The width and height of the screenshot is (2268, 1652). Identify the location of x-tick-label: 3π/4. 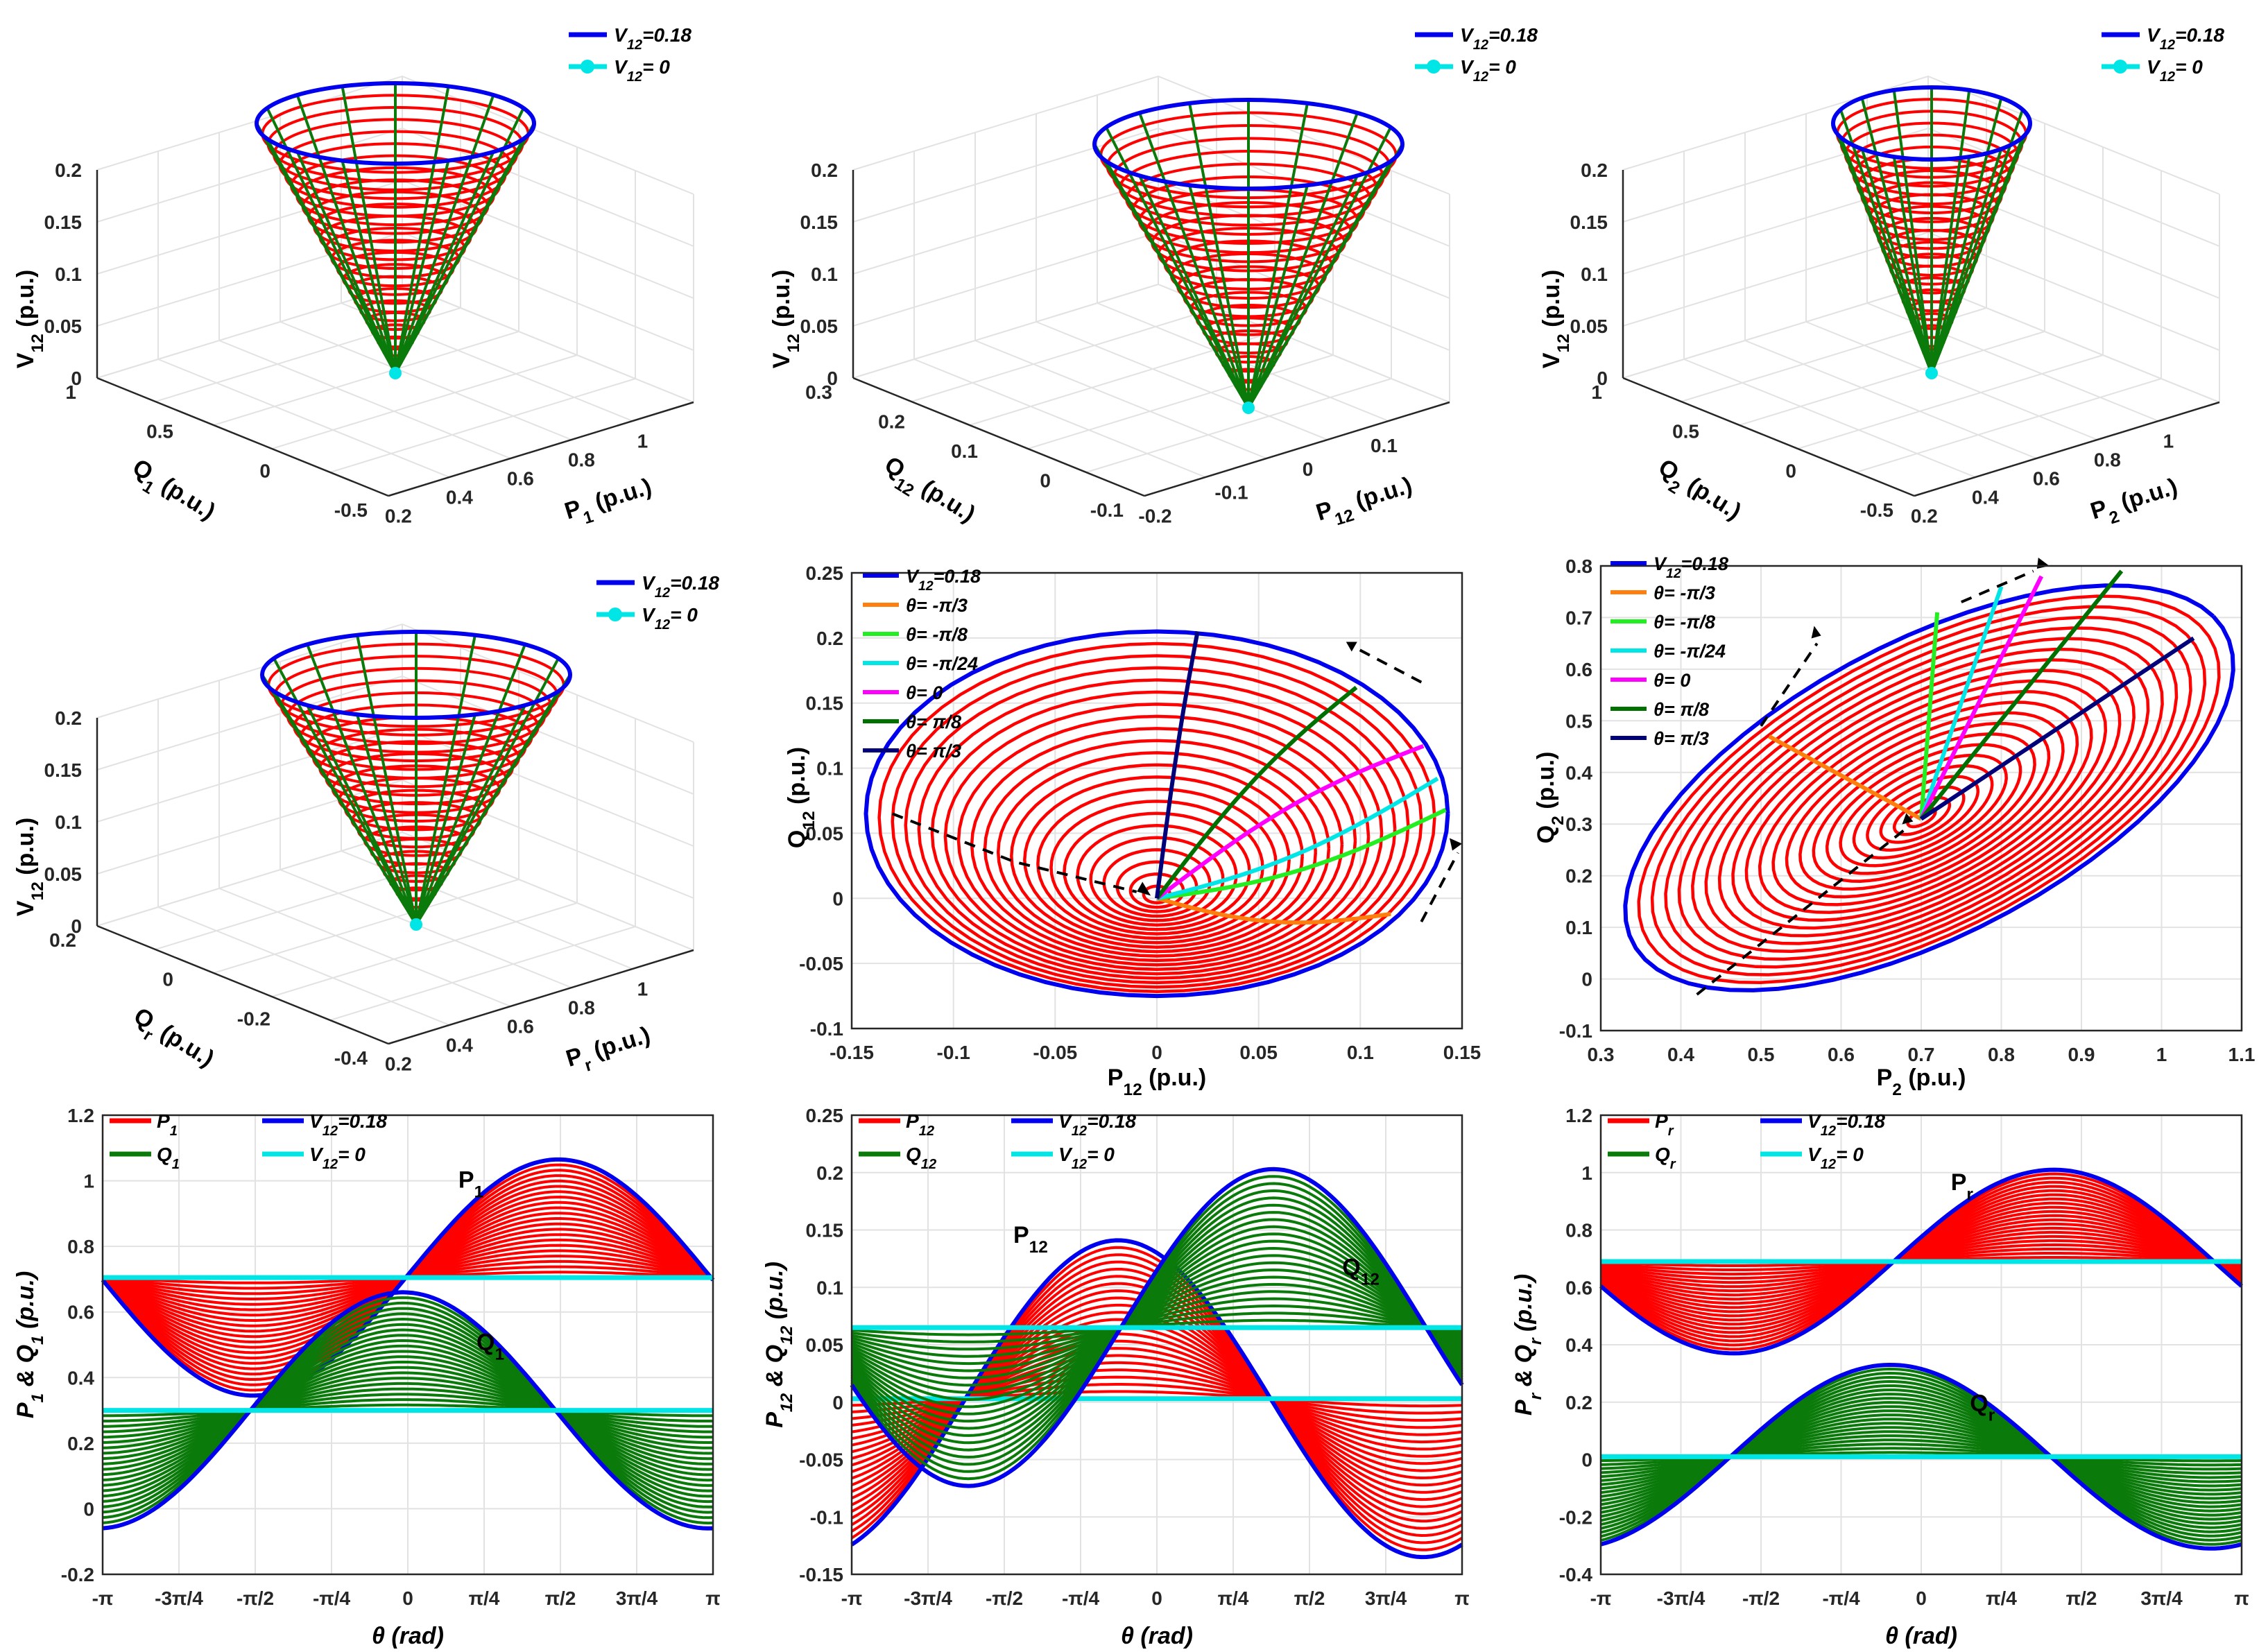
(637, 1599).